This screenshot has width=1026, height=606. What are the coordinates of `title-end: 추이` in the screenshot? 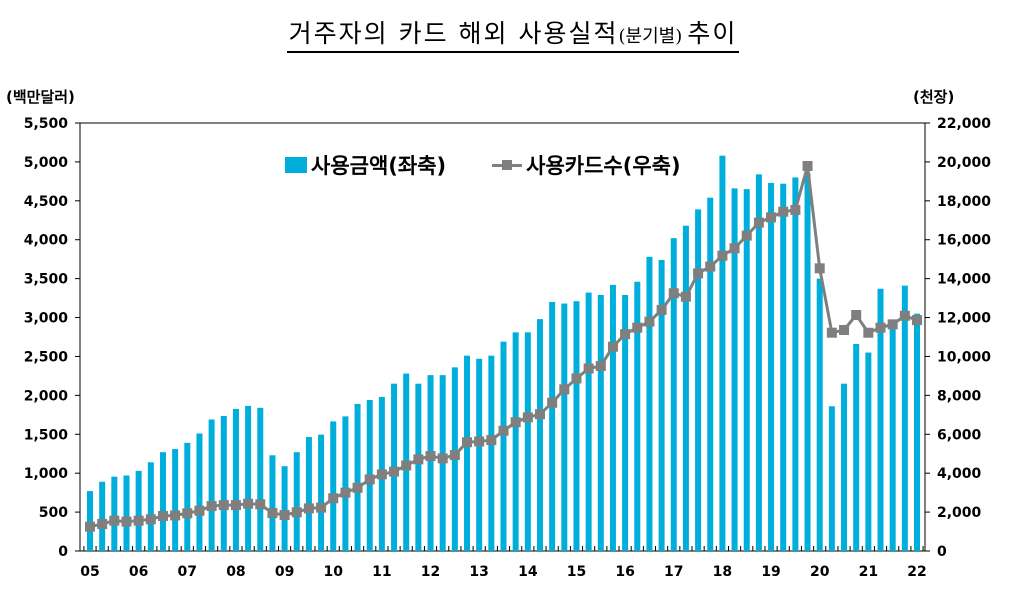 It's located at (712, 33).